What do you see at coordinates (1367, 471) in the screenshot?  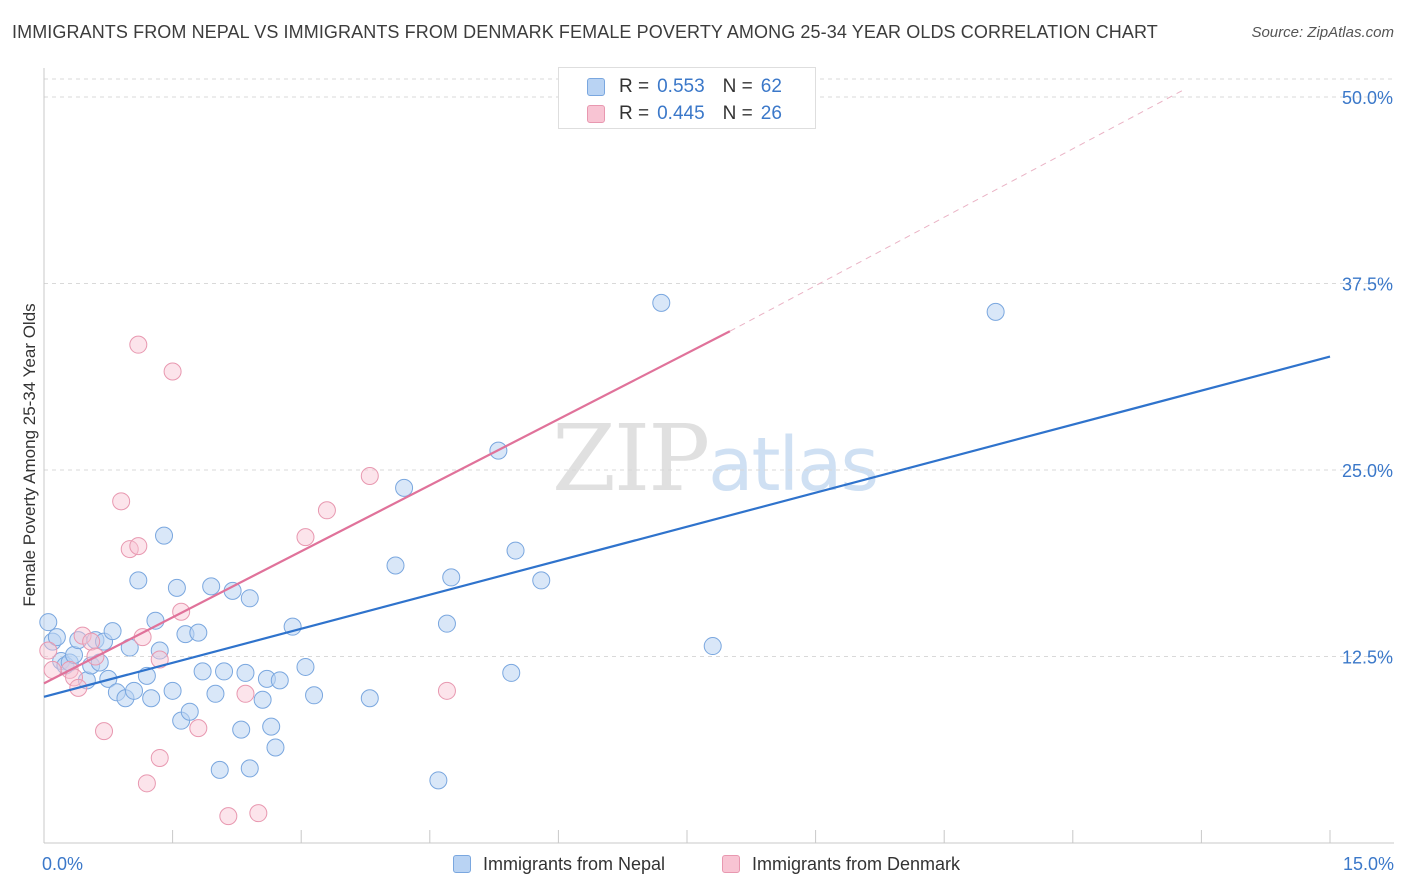 I see `y-tick-label: 25.0%` at bounding box center [1367, 471].